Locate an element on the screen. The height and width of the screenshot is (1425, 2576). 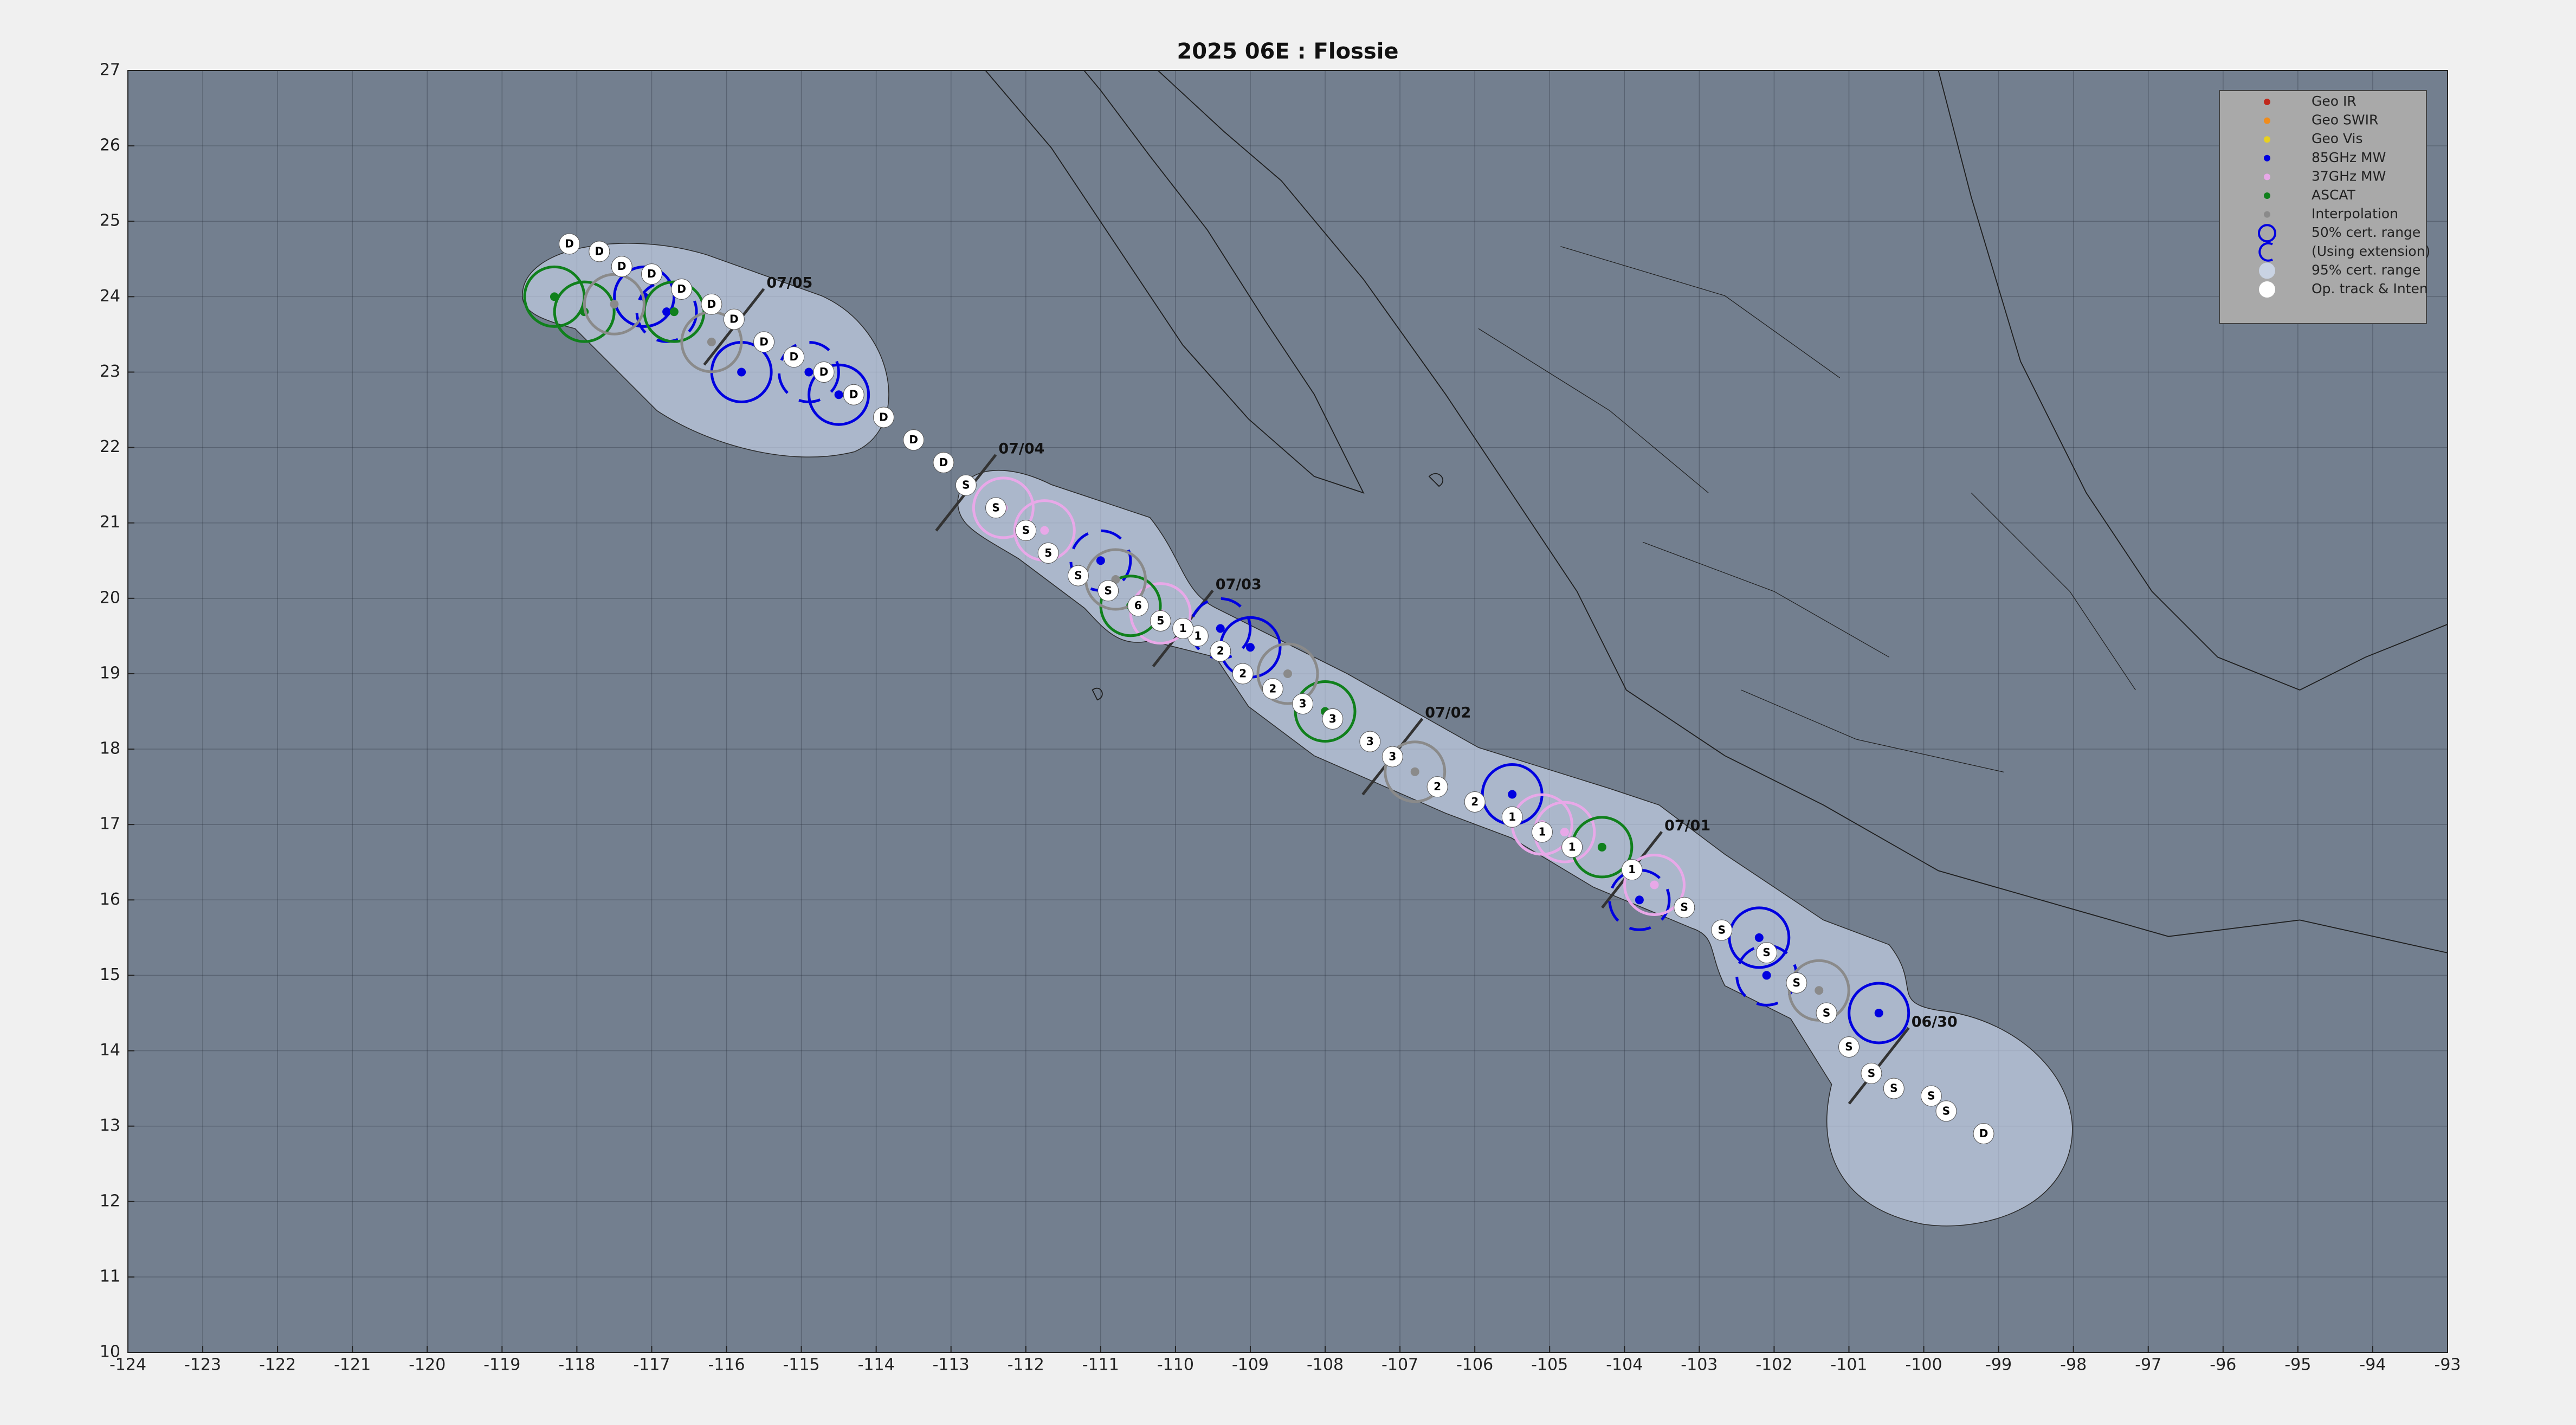
x-tick-label: -114 is located at coordinates (876, 1365).